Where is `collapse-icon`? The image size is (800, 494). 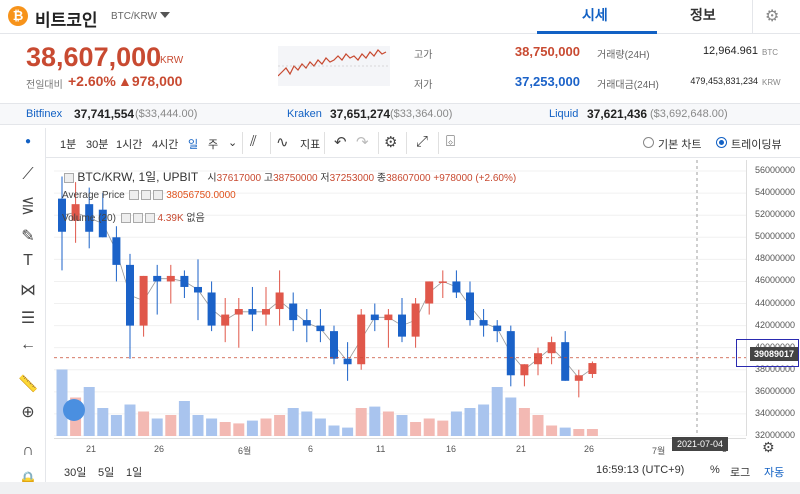
collapse-icon is located at coordinates (69, 177).